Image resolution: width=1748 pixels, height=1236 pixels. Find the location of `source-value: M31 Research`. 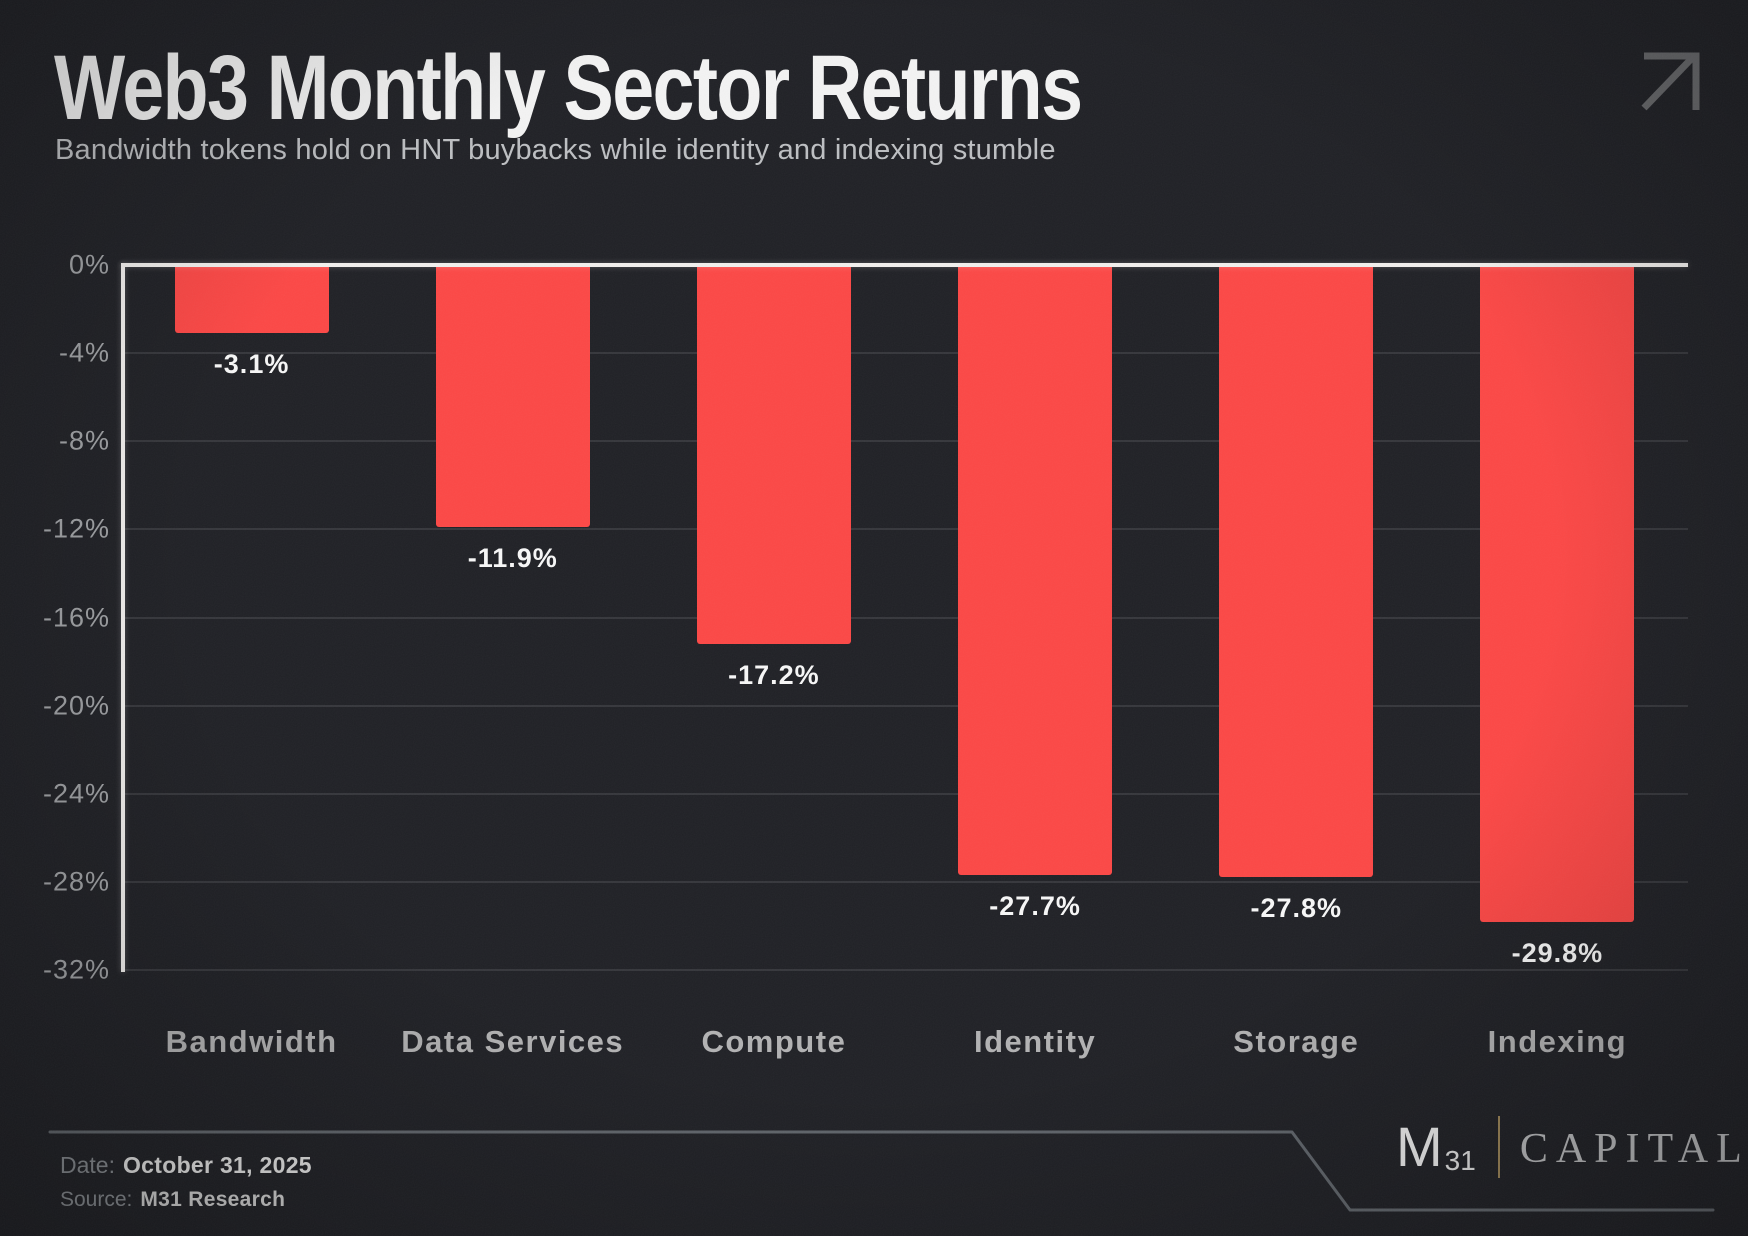

source-value: M31 Research is located at coordinates (213, 1199).